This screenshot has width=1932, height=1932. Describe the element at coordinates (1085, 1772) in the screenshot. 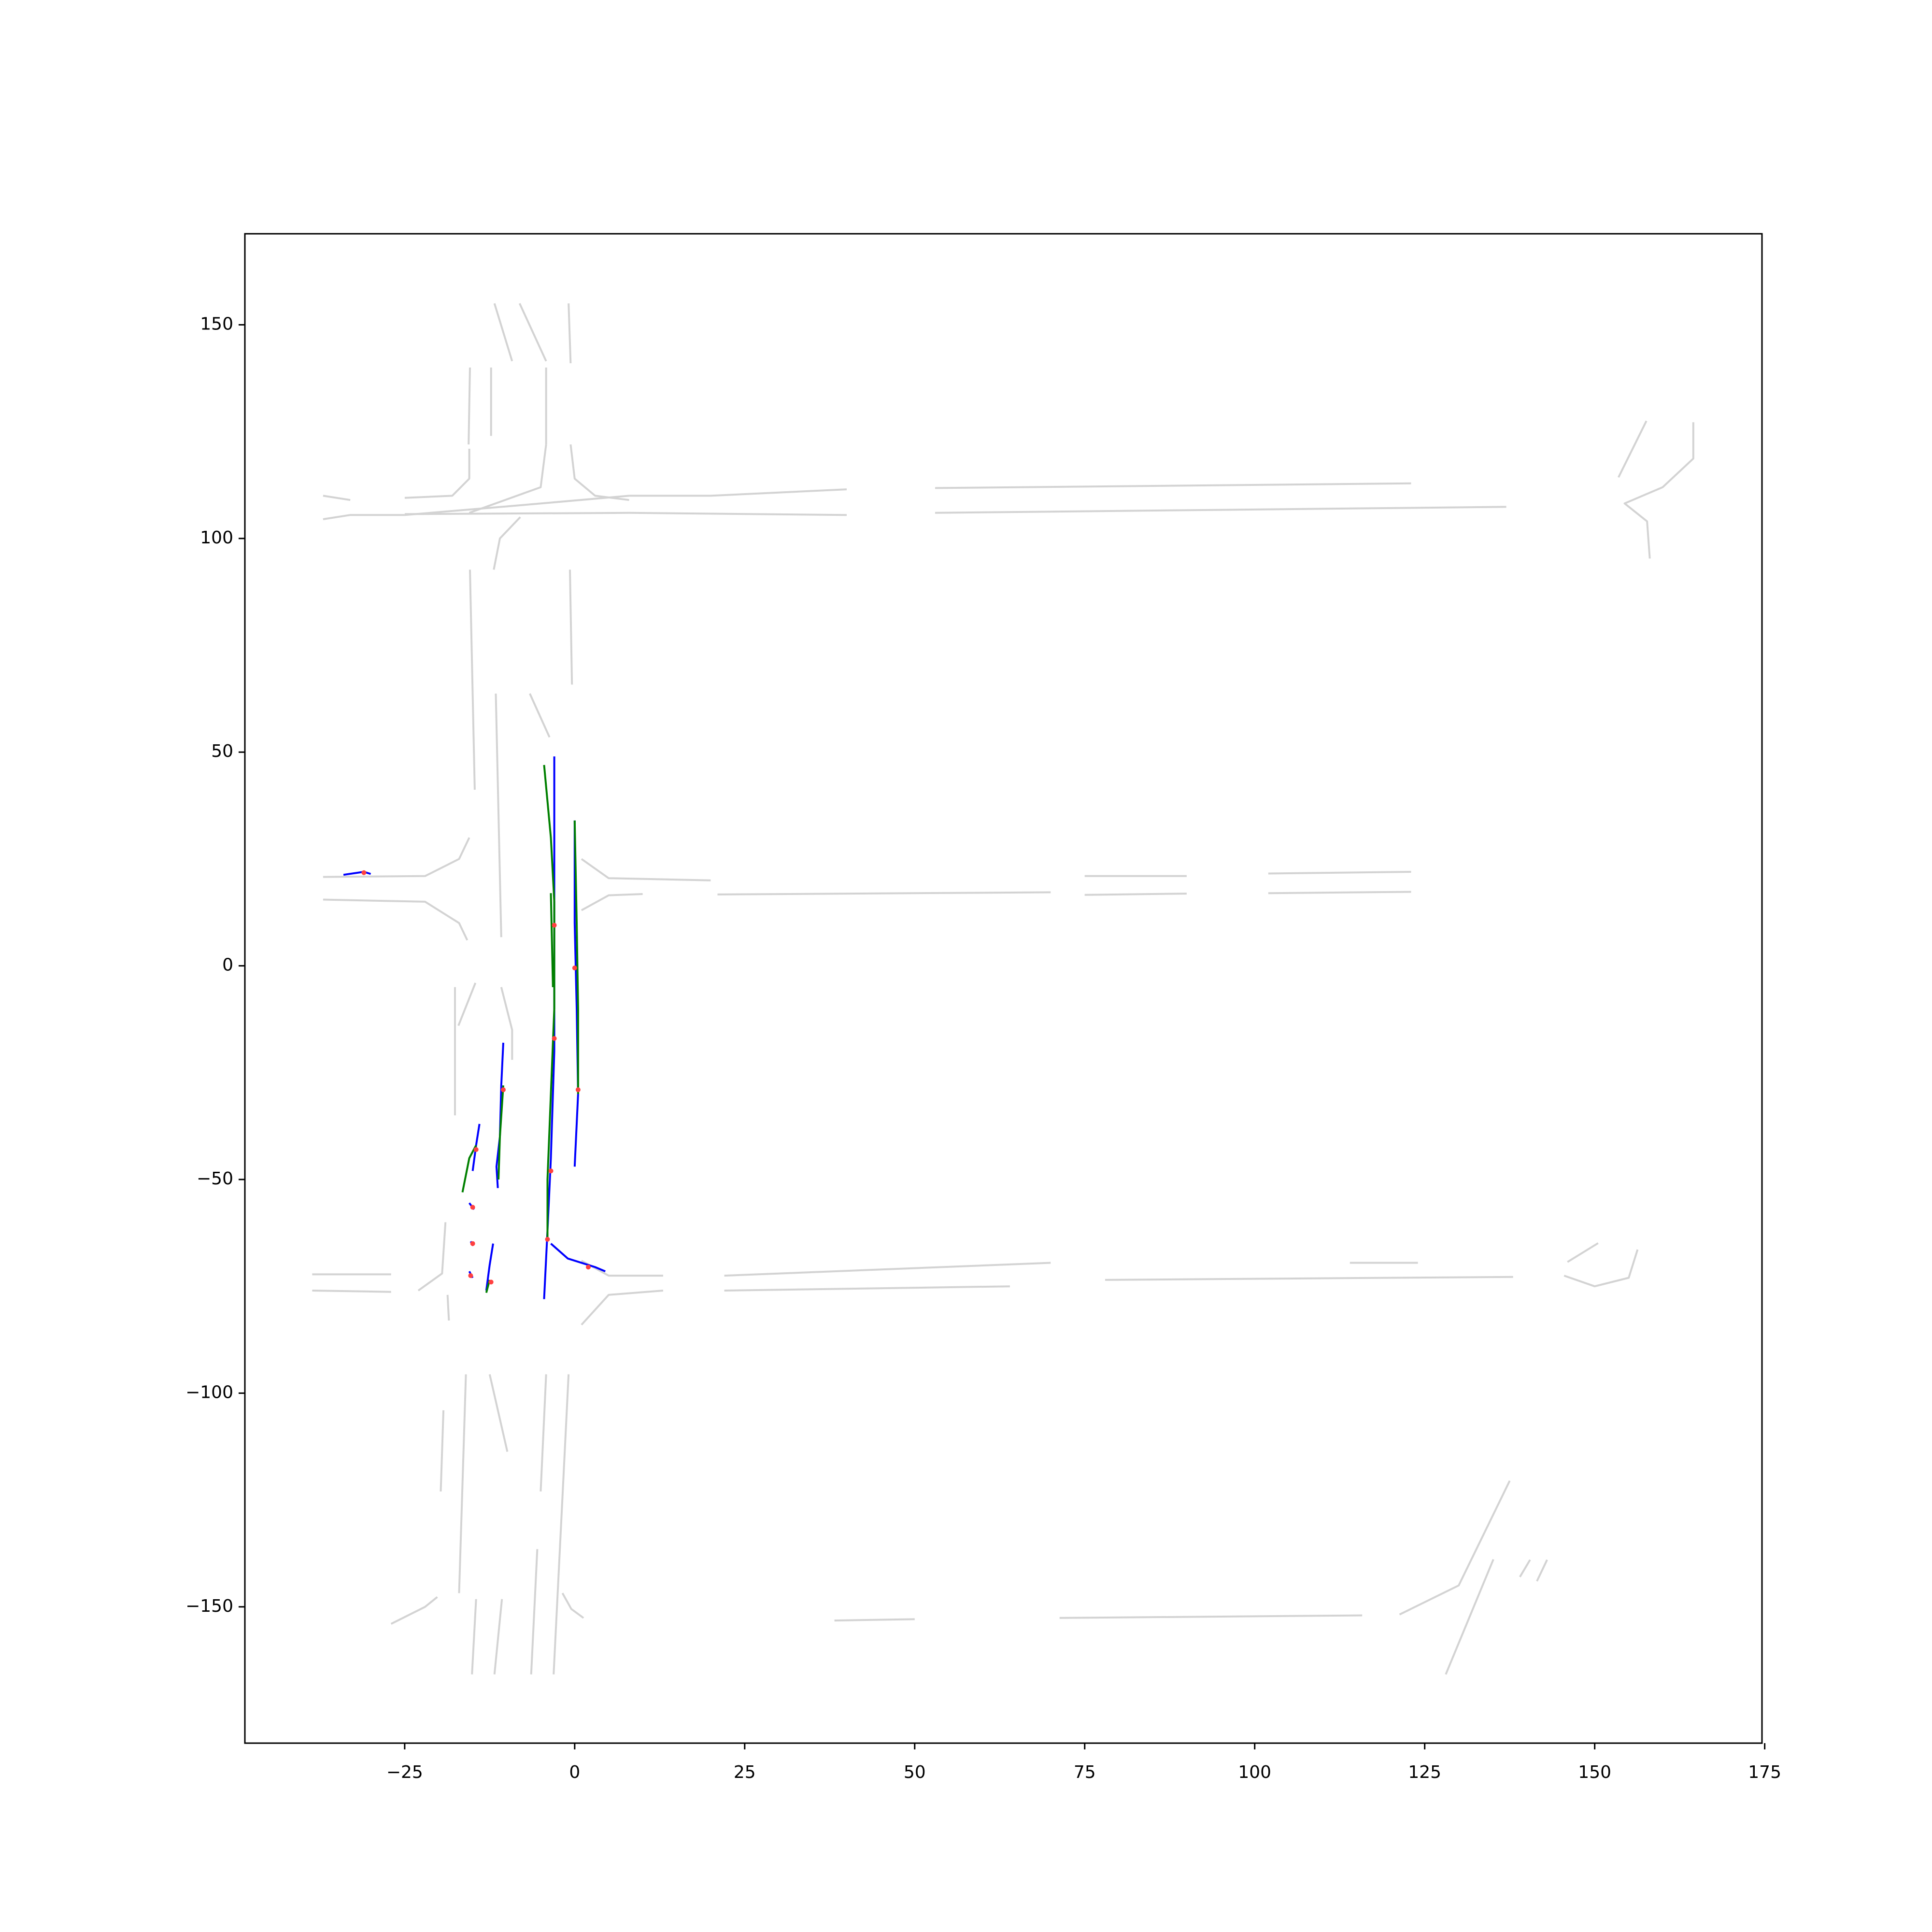

I see `x-tick-label: 75` at that location.